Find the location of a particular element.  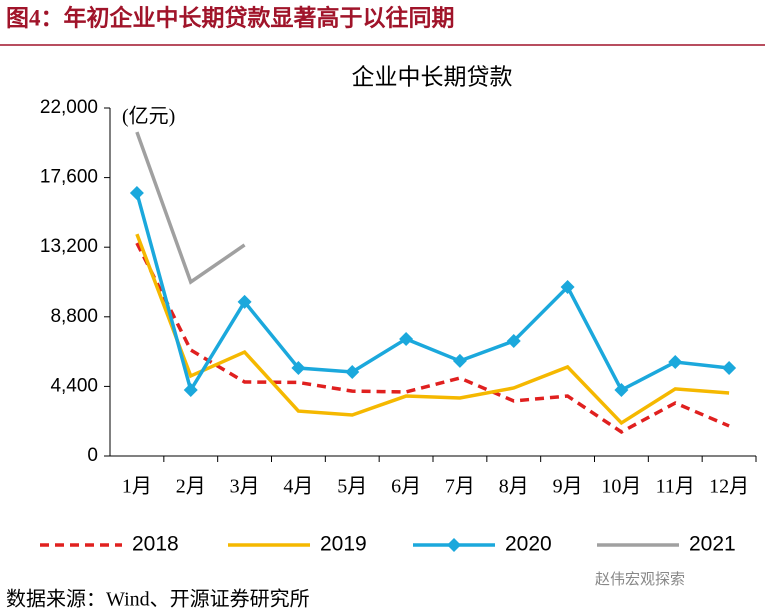

legend-label: 2019 is located at coordinates (343, 544).